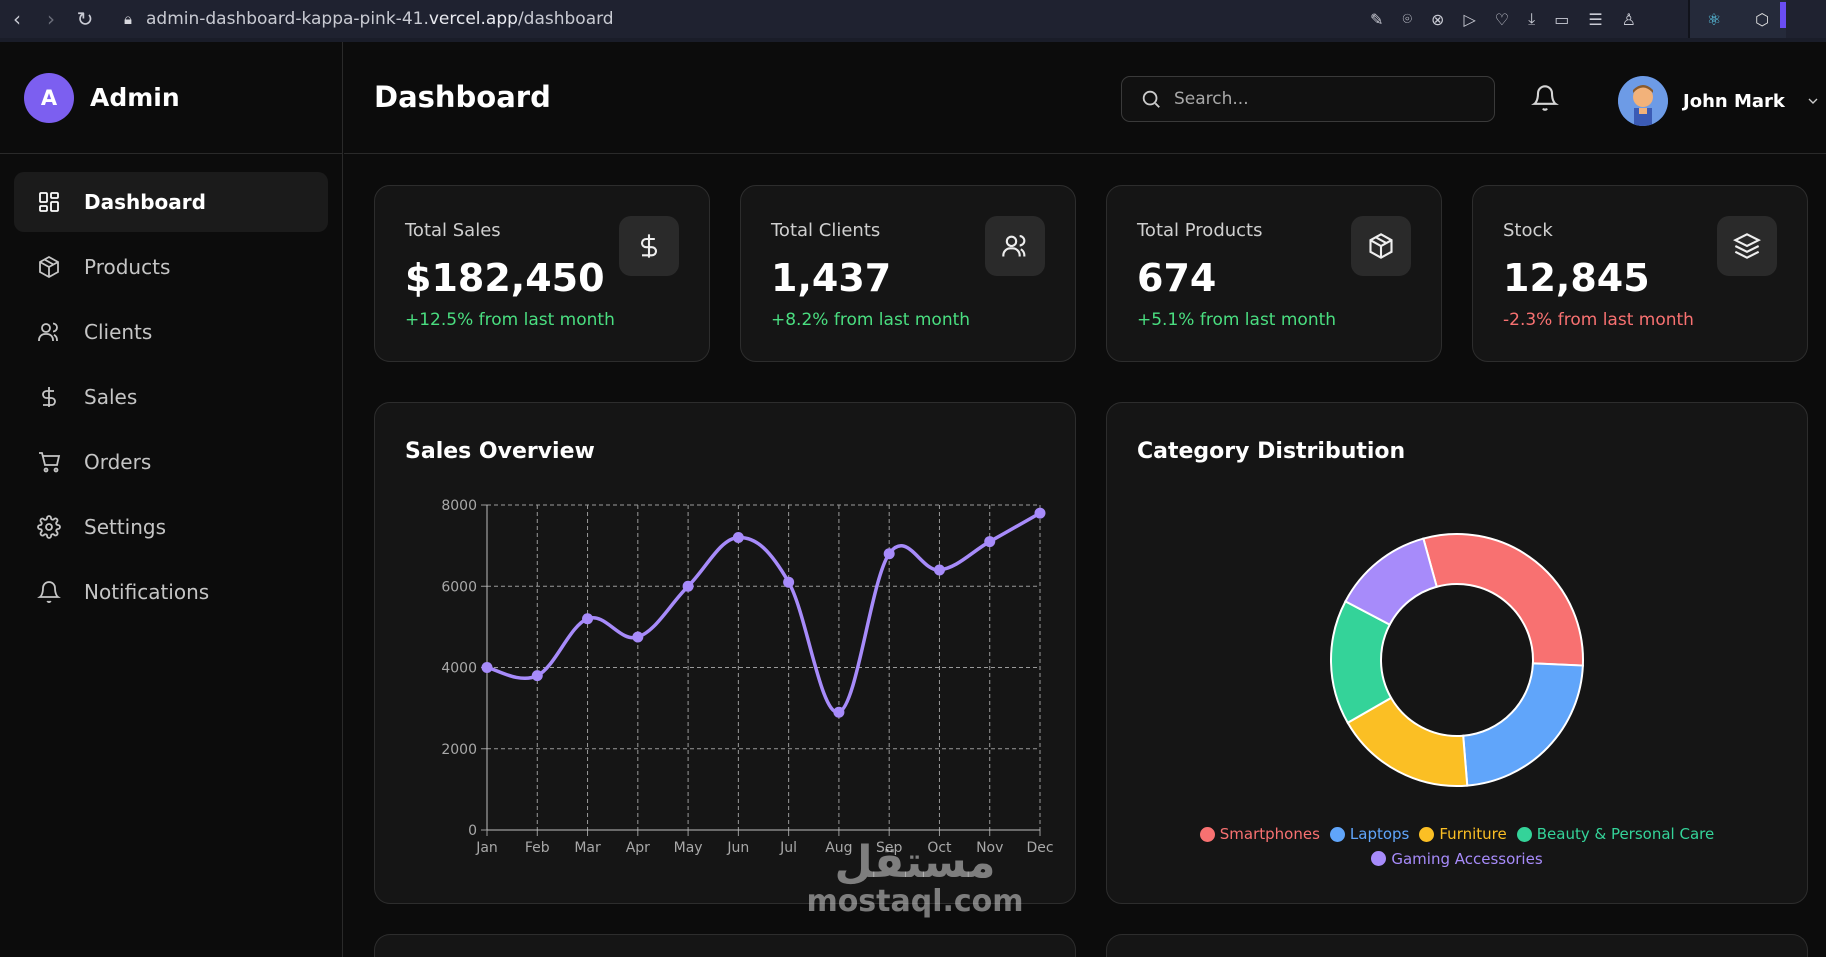 Image resolution: width=1826 pixels, height=957 pixels. Describe the element at coordinates (1438, 19) in the screenshot. I see `shield-icon: ⊗` at that location.